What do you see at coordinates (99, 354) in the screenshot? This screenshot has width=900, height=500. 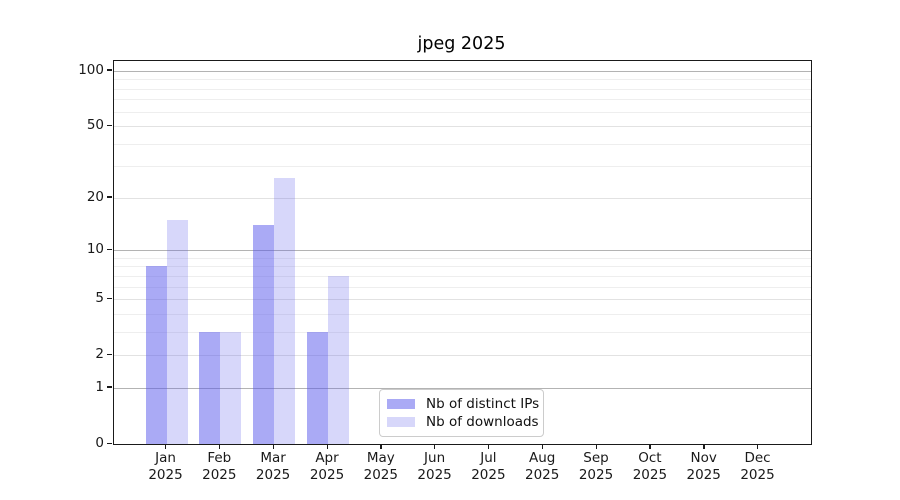 I see `y-tick-label-2: 2` at bounding box center [99, 354].